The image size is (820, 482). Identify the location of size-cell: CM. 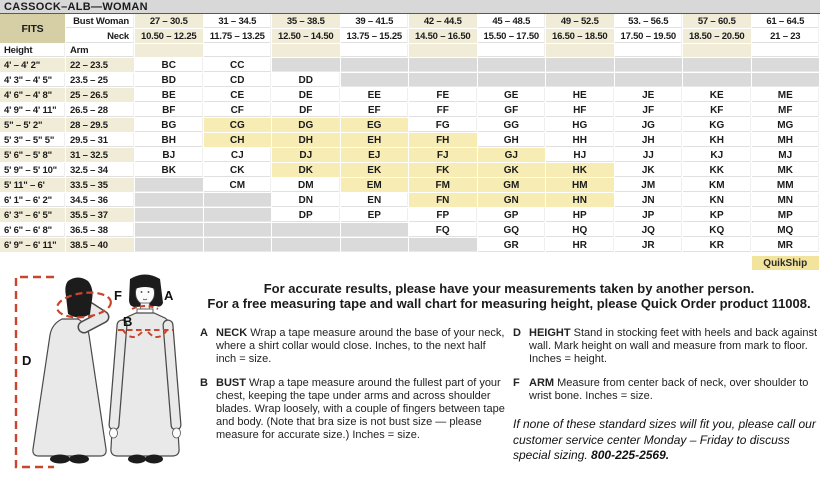
(237, 185).